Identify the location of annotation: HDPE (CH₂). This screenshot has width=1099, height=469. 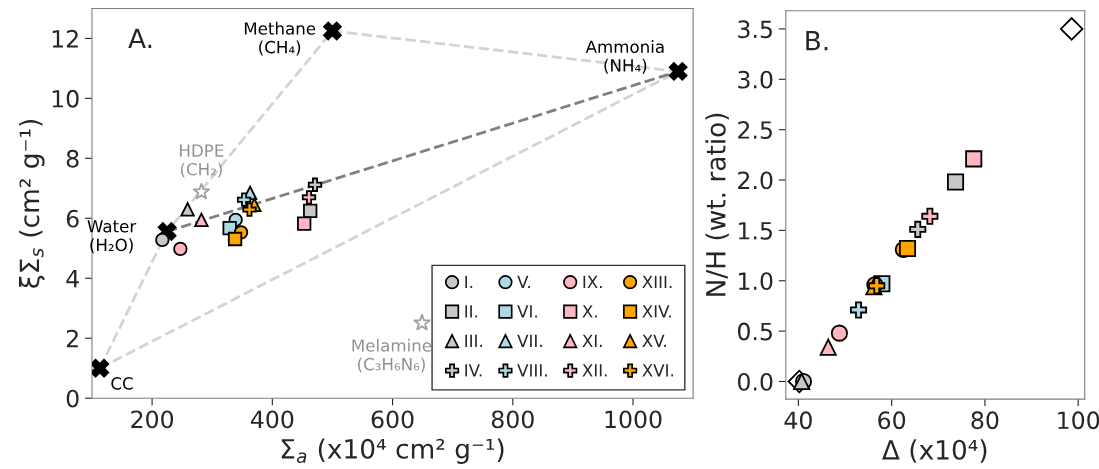
(202, 161).